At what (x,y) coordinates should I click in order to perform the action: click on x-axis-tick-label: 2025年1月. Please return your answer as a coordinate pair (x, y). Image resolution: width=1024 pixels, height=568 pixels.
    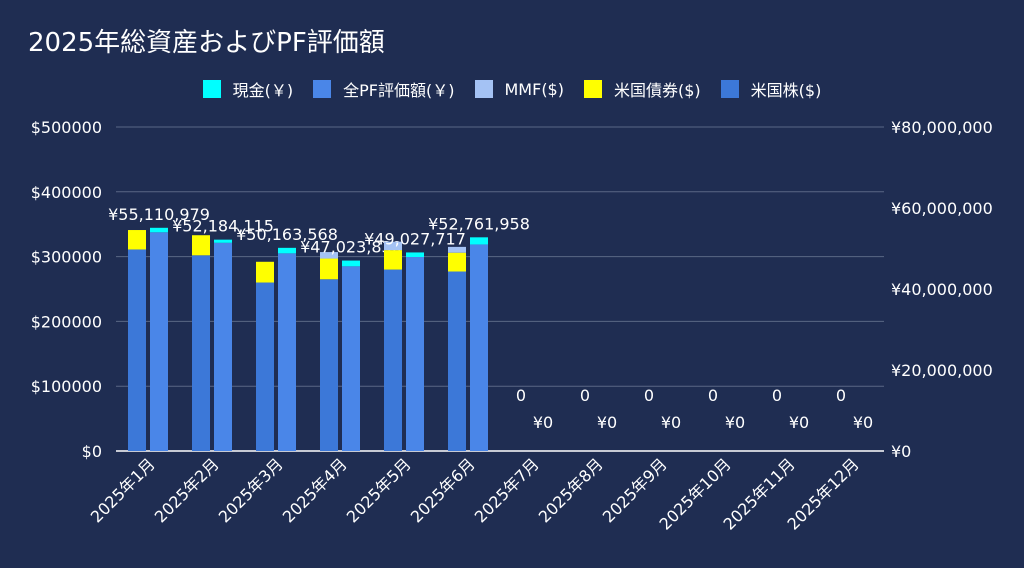
    Looking at the image, I should click on (123, 490).